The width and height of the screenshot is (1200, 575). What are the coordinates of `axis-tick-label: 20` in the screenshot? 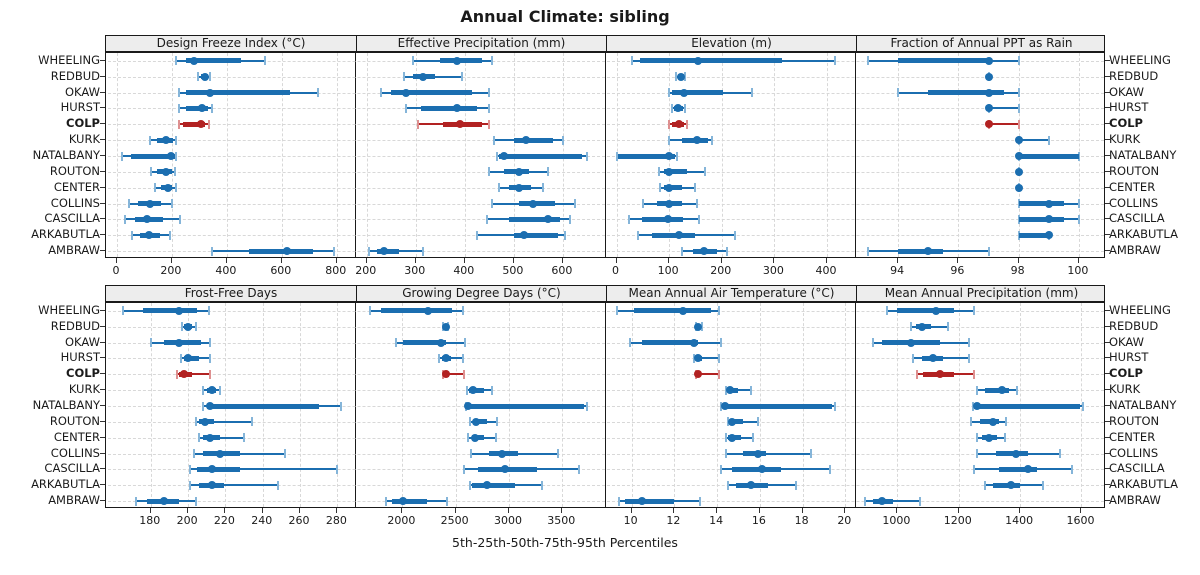 It's located at (844, 520).